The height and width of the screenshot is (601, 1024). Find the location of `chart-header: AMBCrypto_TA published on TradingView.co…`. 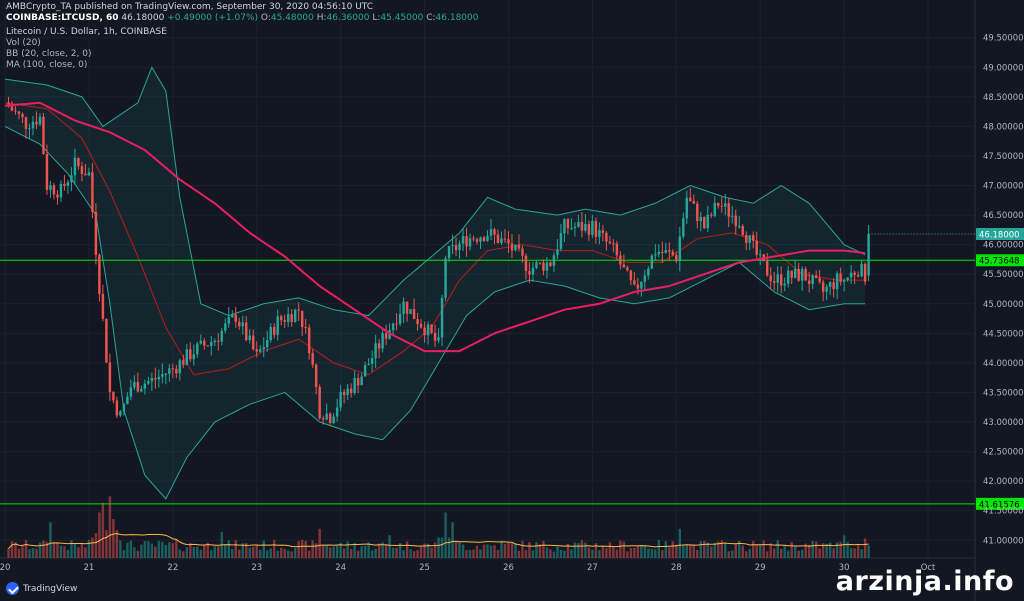

chart-header: AMBCrypto_TA published on TradingView.co… is located at coordinates (242, 36).